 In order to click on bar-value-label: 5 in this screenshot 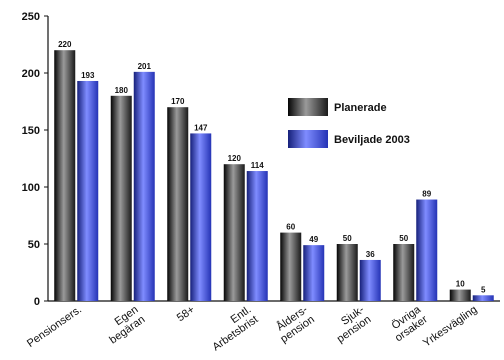, I will do `click(483, 289)`.